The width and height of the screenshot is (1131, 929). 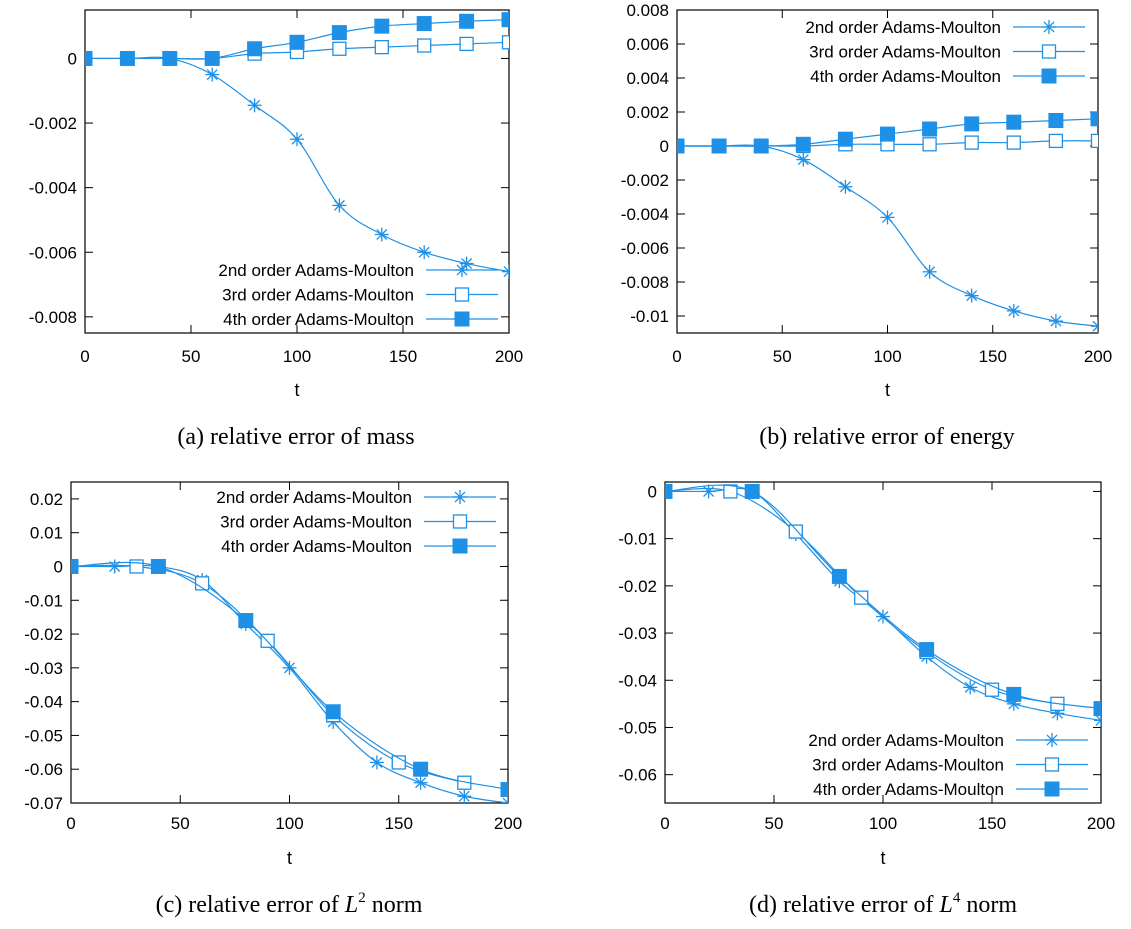 I want to click on y-tick-label: -0.01, so click(x=43, y=600).